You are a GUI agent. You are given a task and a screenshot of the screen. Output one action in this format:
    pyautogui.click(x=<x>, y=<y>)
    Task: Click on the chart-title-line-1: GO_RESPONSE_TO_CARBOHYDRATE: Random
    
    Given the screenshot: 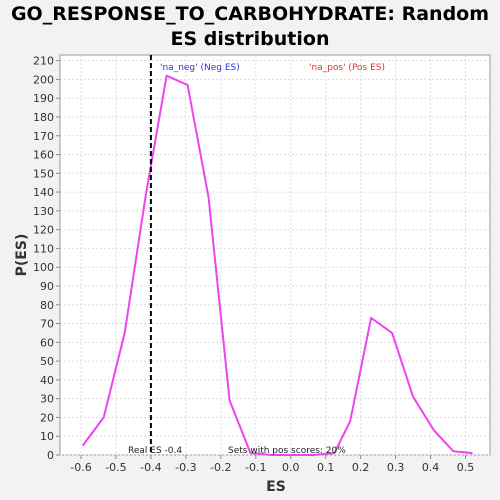 What is the action you would take?
    pyautogui.click(x=250, y=14)
    